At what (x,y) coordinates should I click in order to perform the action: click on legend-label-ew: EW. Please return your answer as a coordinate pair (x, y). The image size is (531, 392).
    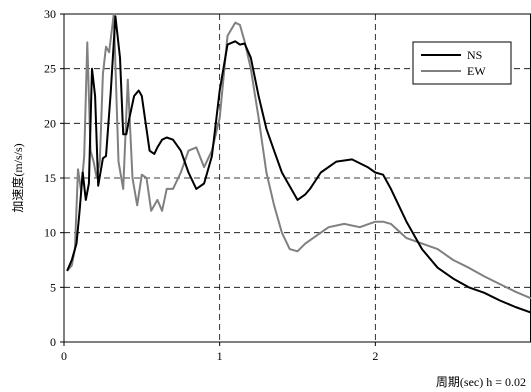
    Looking at the image, I should click on (476, 71).